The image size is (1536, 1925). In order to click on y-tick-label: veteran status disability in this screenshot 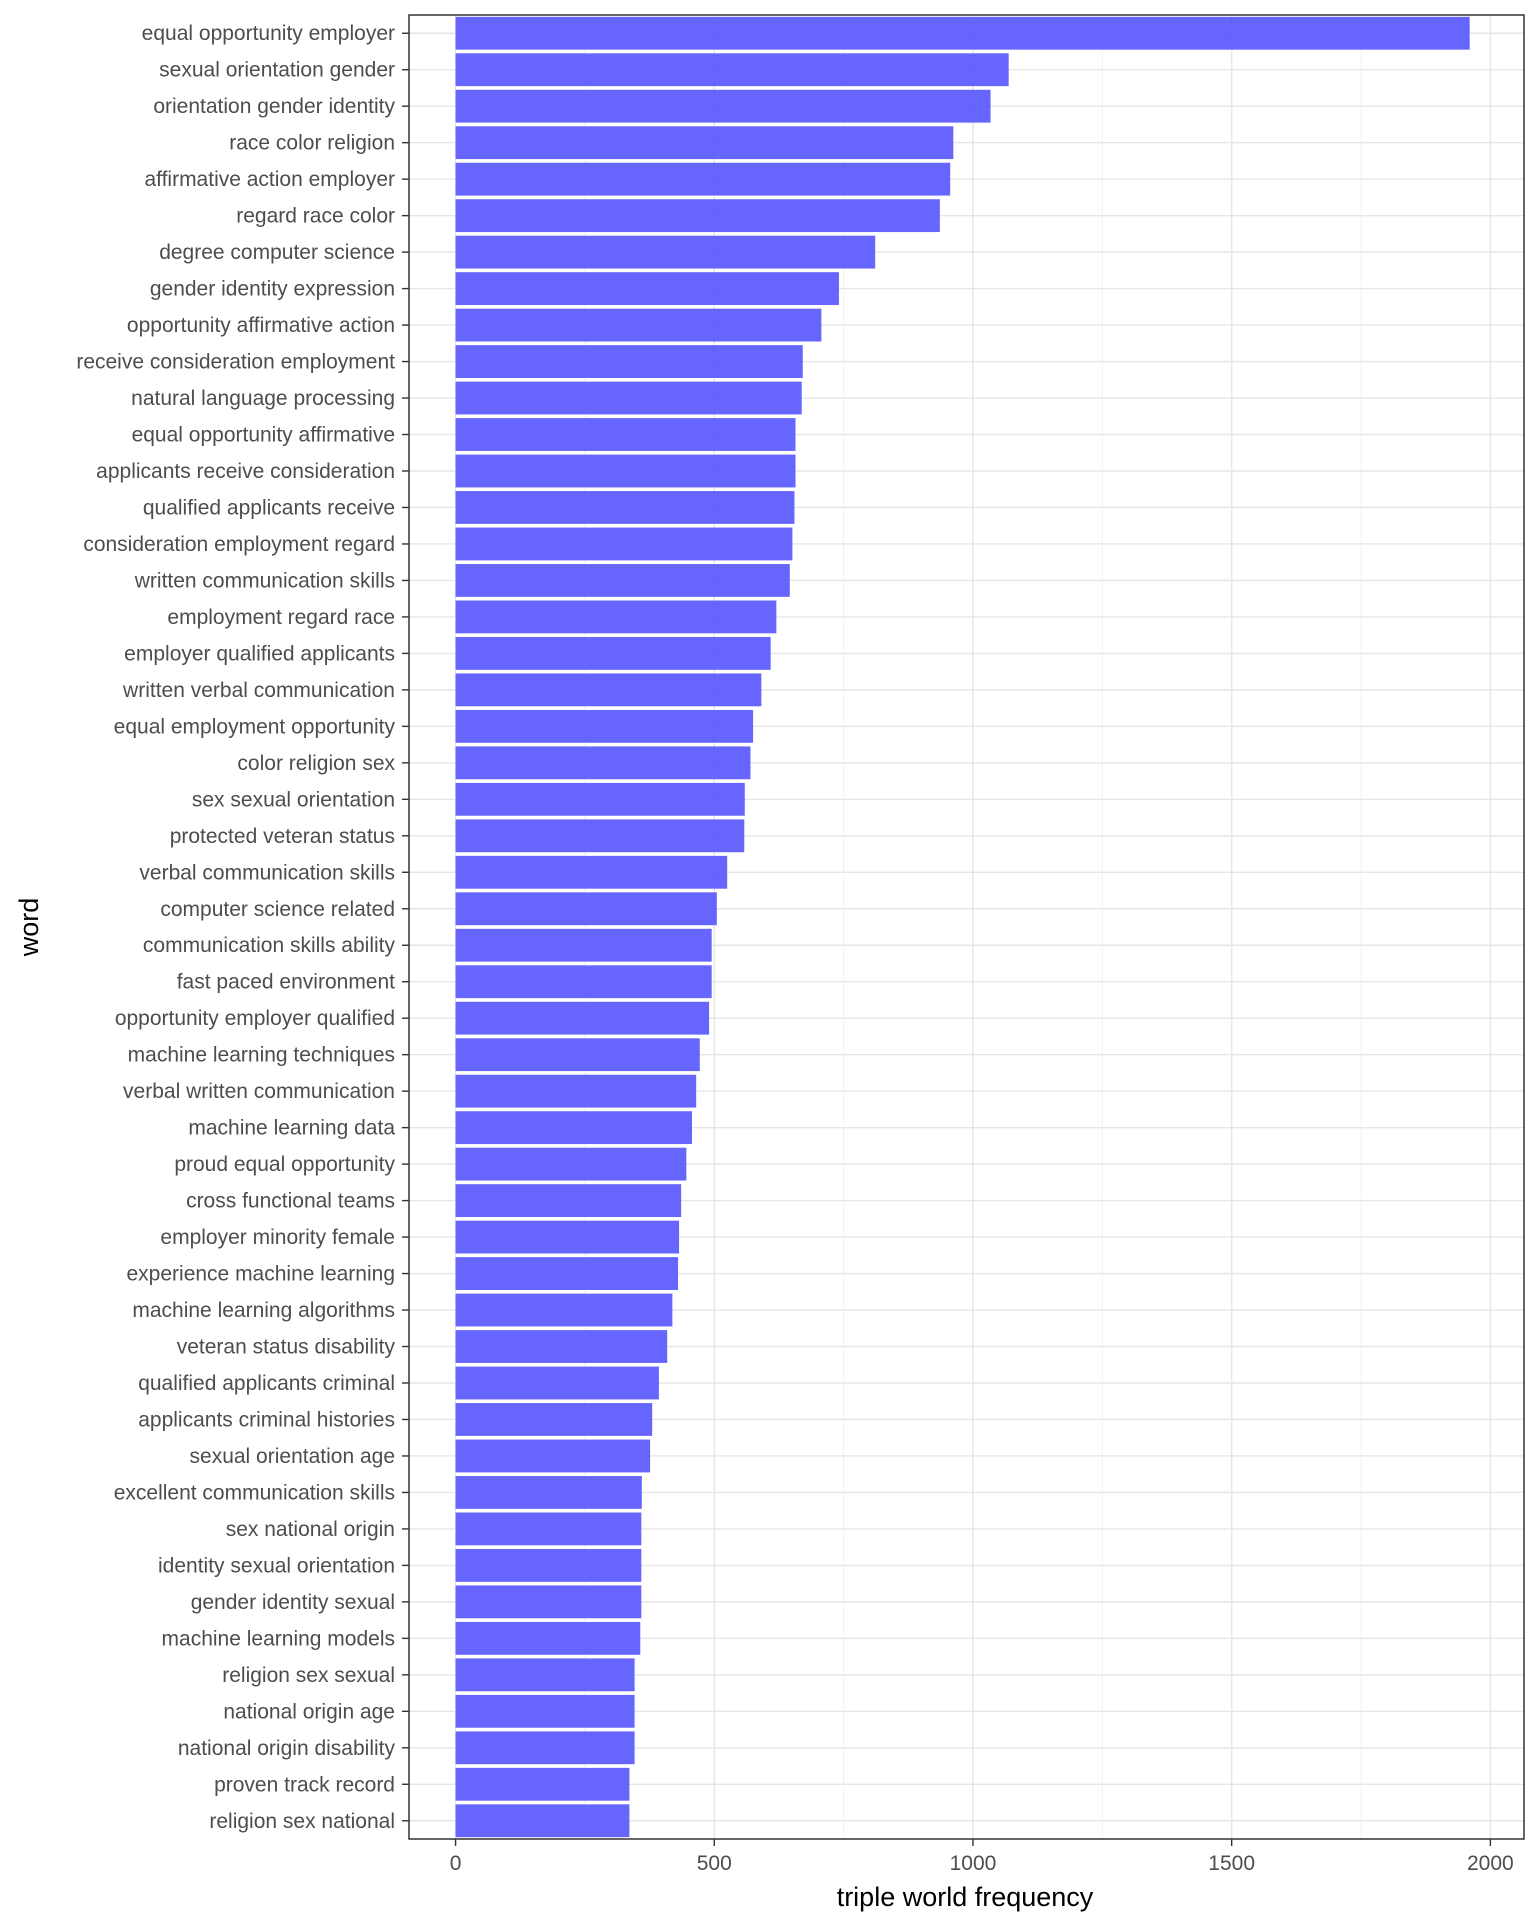, I will do `click(286, 1347)`.